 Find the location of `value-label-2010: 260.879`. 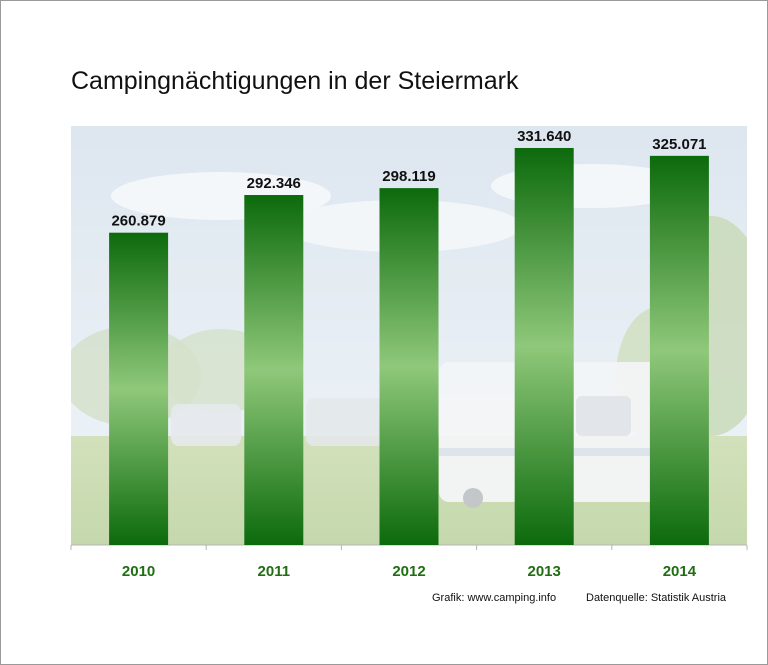

value-label-2010: 260.879 is located at coordinates (138, 221).